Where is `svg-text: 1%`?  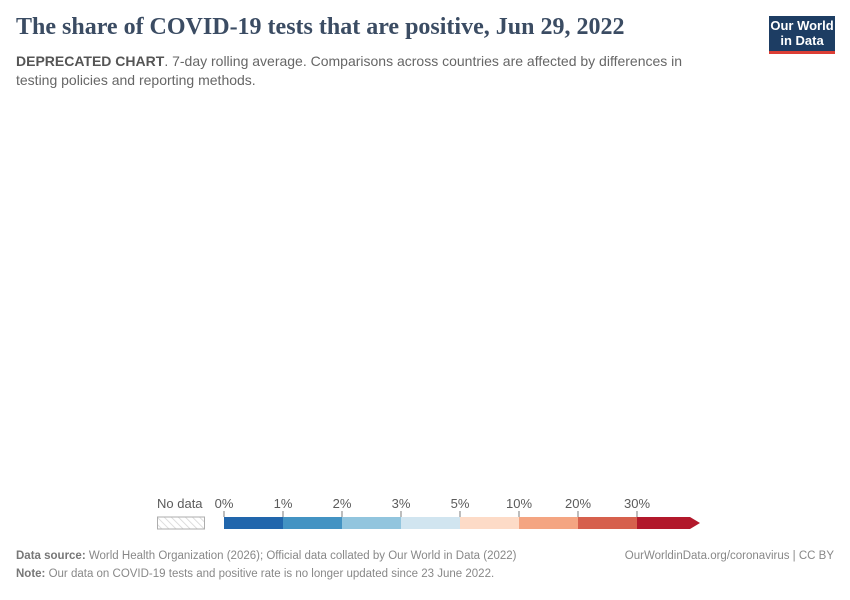
svg-text: 1% is located at coordinates (283, 503).